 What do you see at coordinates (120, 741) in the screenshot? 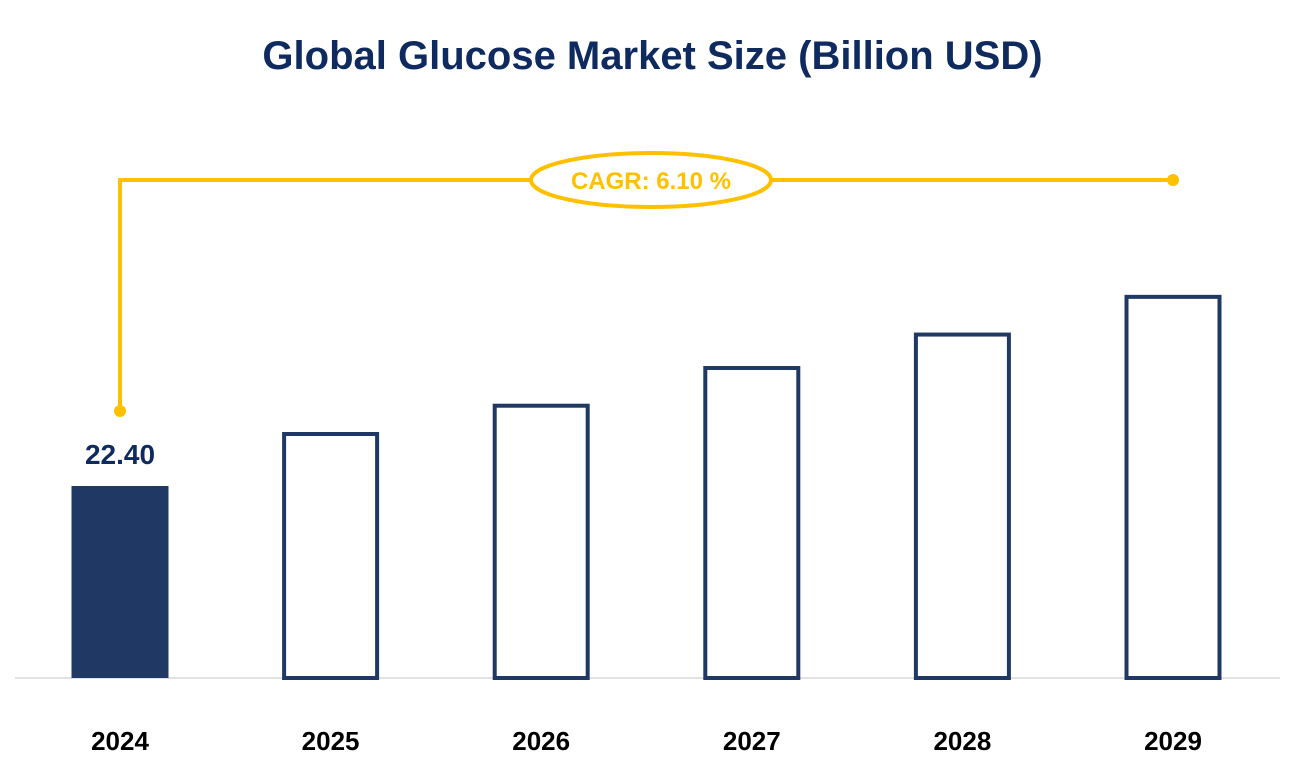
I see `x-tick-label: 2024` at bounding box center [120, 741].